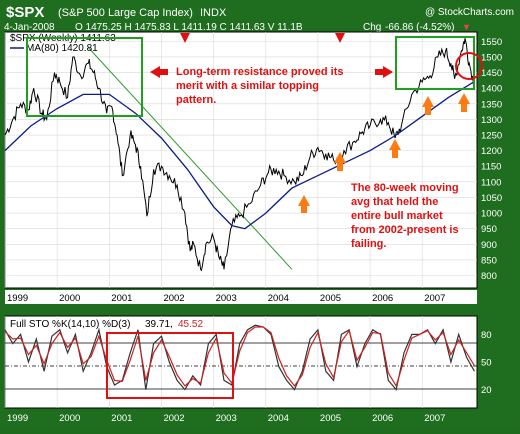 Image resolution: width=520 pixels, height=434 pixels. I want to click on stoch-x-tick-label: 2000, so click(69, 418).